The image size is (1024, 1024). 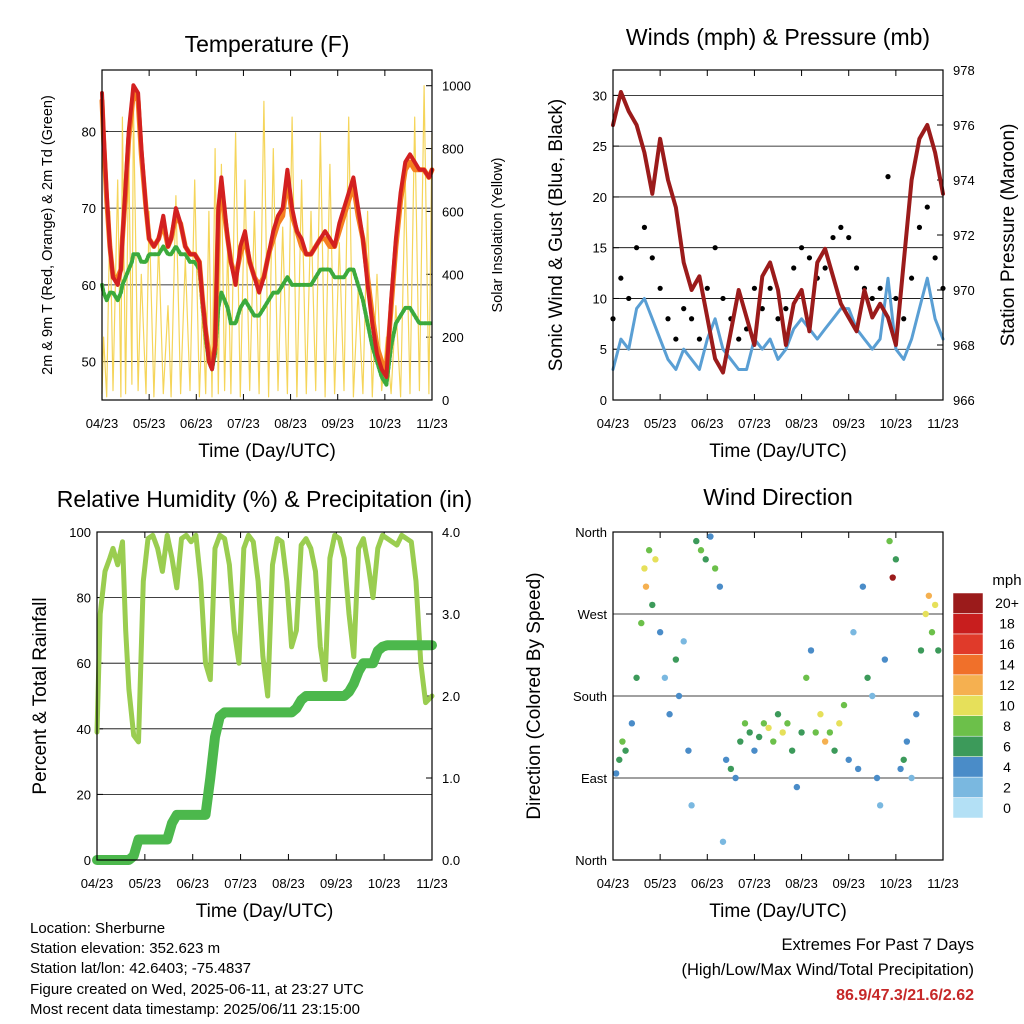 I want to click on temperature-xtick-label: 05/23, so click(x=149, y=423).